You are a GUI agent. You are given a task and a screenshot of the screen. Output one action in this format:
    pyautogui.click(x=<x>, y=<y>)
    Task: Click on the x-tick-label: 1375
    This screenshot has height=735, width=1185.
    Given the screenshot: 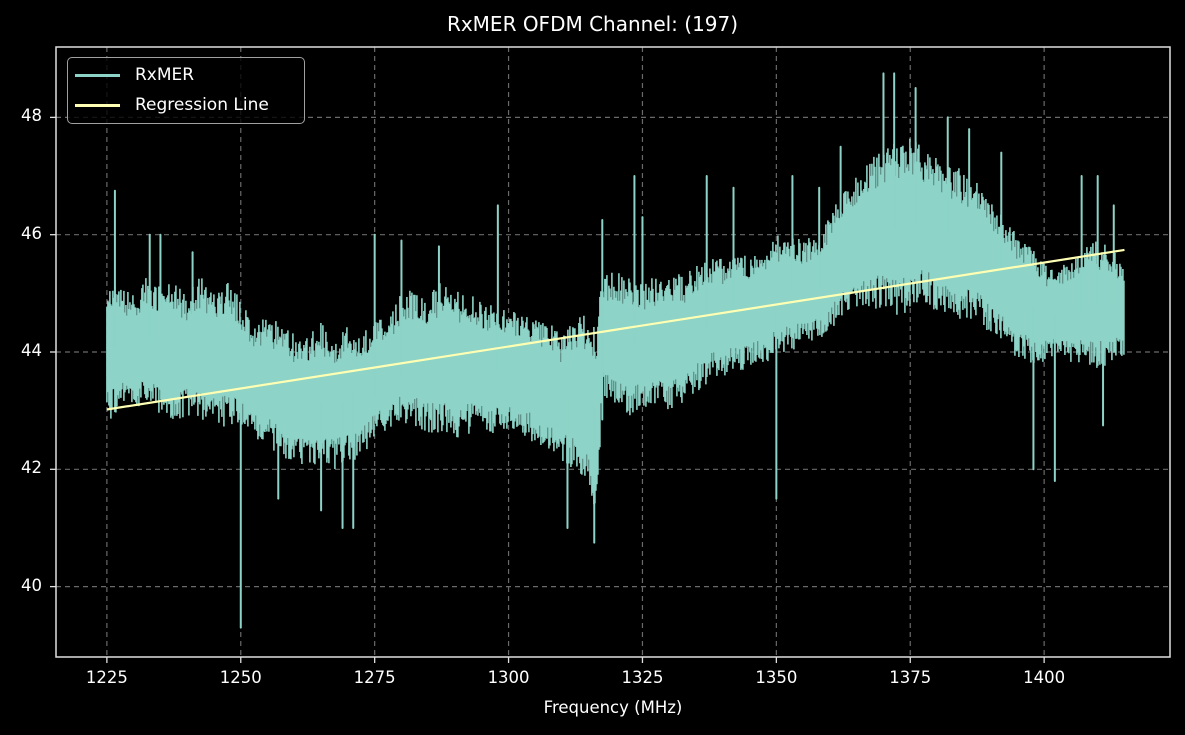 What is the action you would take?
    pyautogui.click(x=910, y=677)
    